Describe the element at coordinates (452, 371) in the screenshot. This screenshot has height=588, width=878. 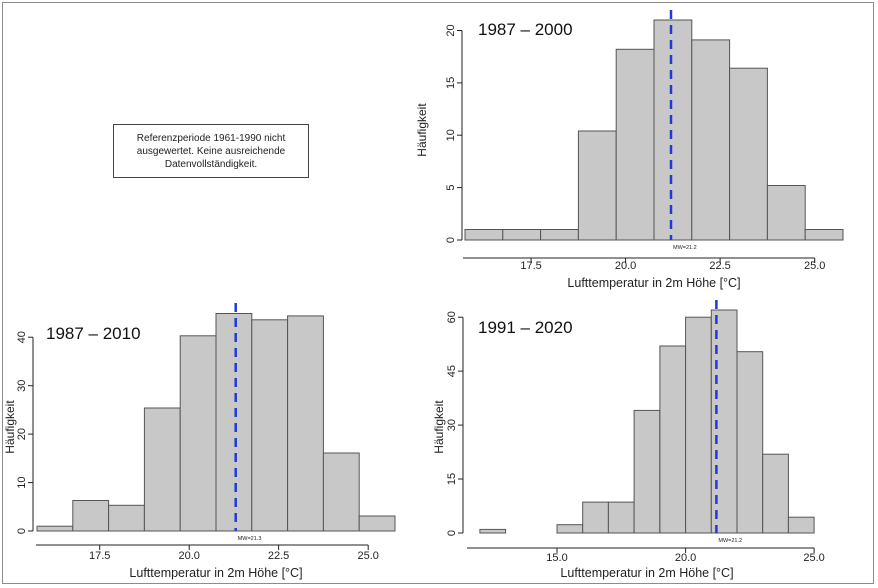
I see `y-tick-label: 45` at that location.